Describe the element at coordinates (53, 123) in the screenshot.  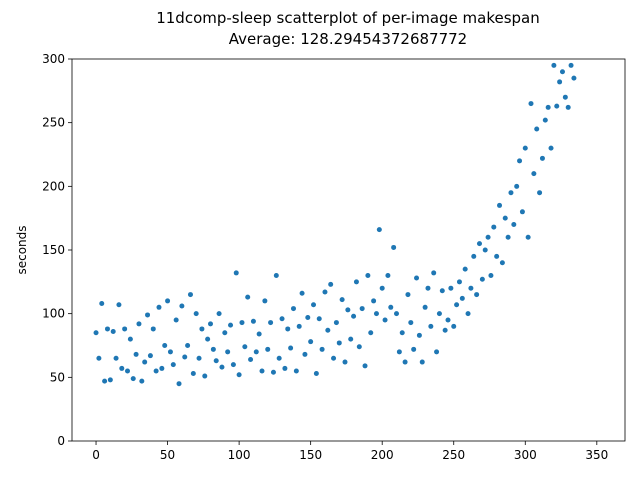
I see `y-tick-label: 250` at that location.